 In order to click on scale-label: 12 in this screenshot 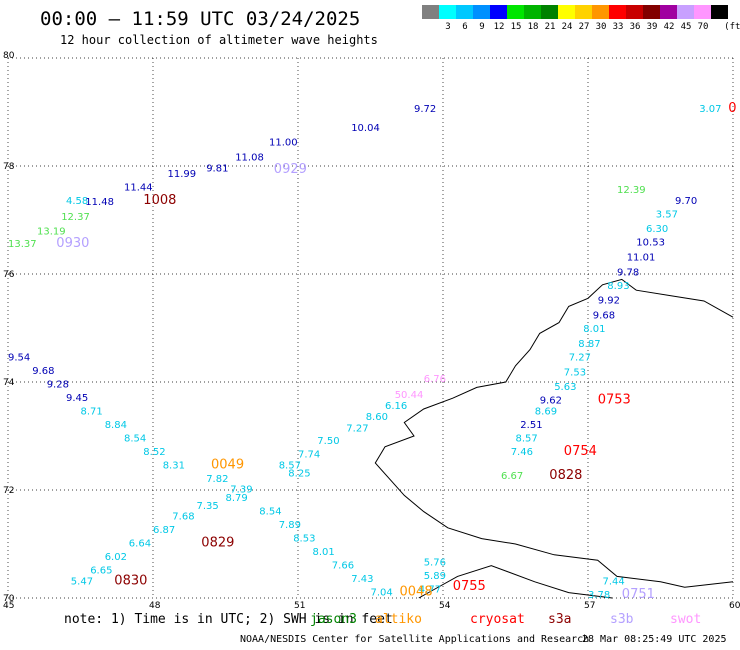, I will do `click(499, 27)`.